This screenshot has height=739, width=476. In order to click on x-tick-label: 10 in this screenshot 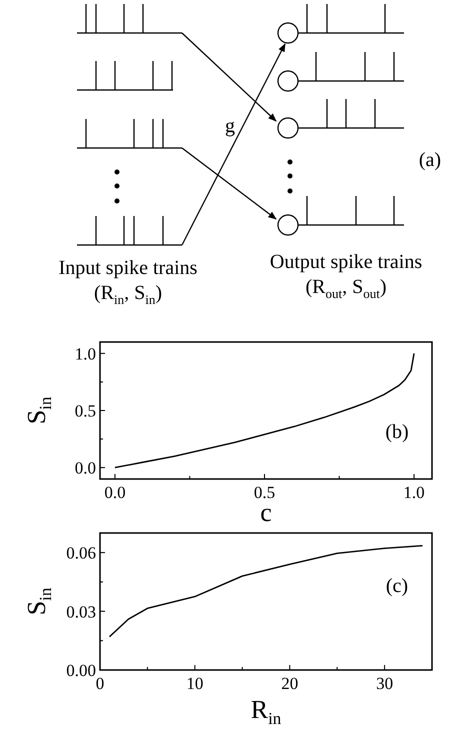, I will do `click(195, 683)`.